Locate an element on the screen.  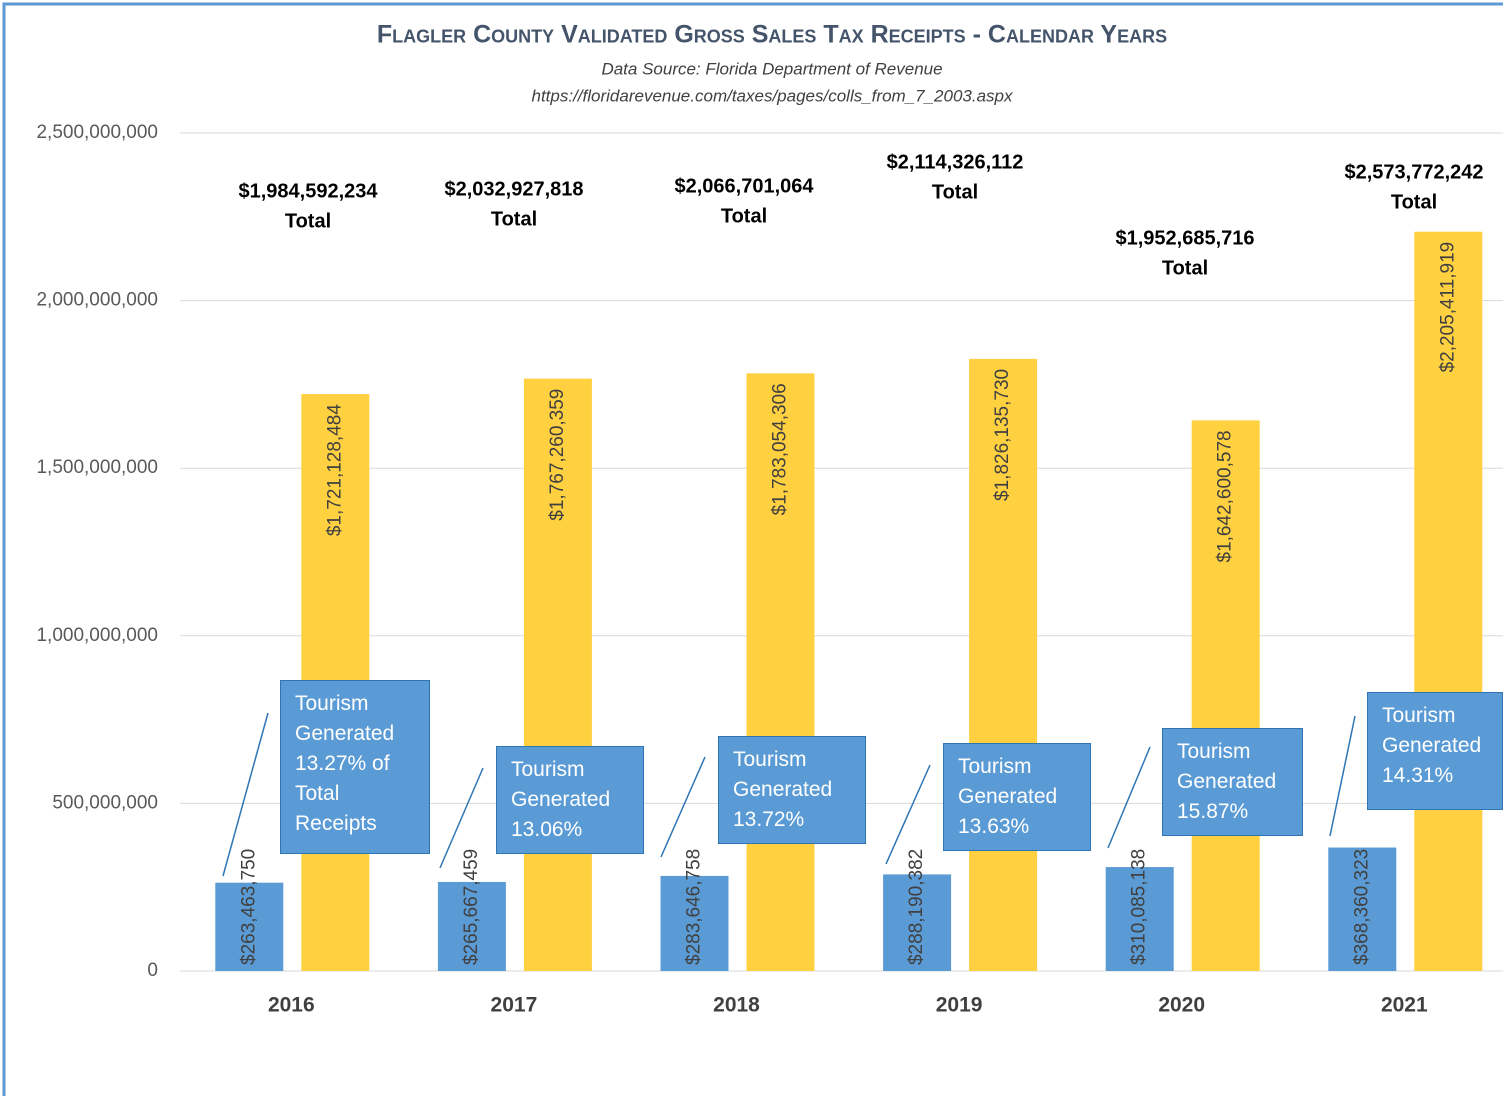
data-label: $1,767,260,359 is located at coordinates (557, 455).